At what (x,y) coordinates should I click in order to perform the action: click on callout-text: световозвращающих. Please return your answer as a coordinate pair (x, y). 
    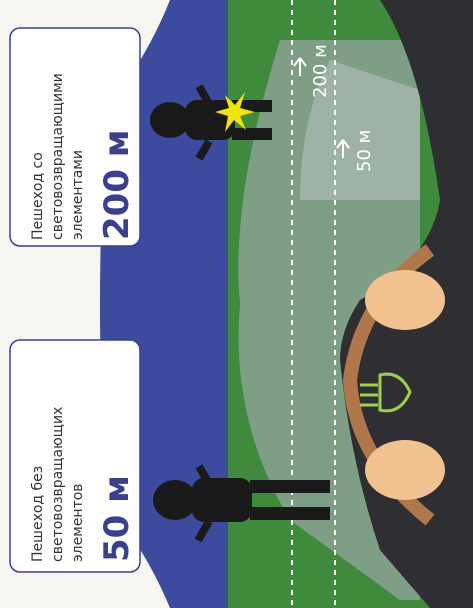
    Looking at the image, I should click on (58, 484).